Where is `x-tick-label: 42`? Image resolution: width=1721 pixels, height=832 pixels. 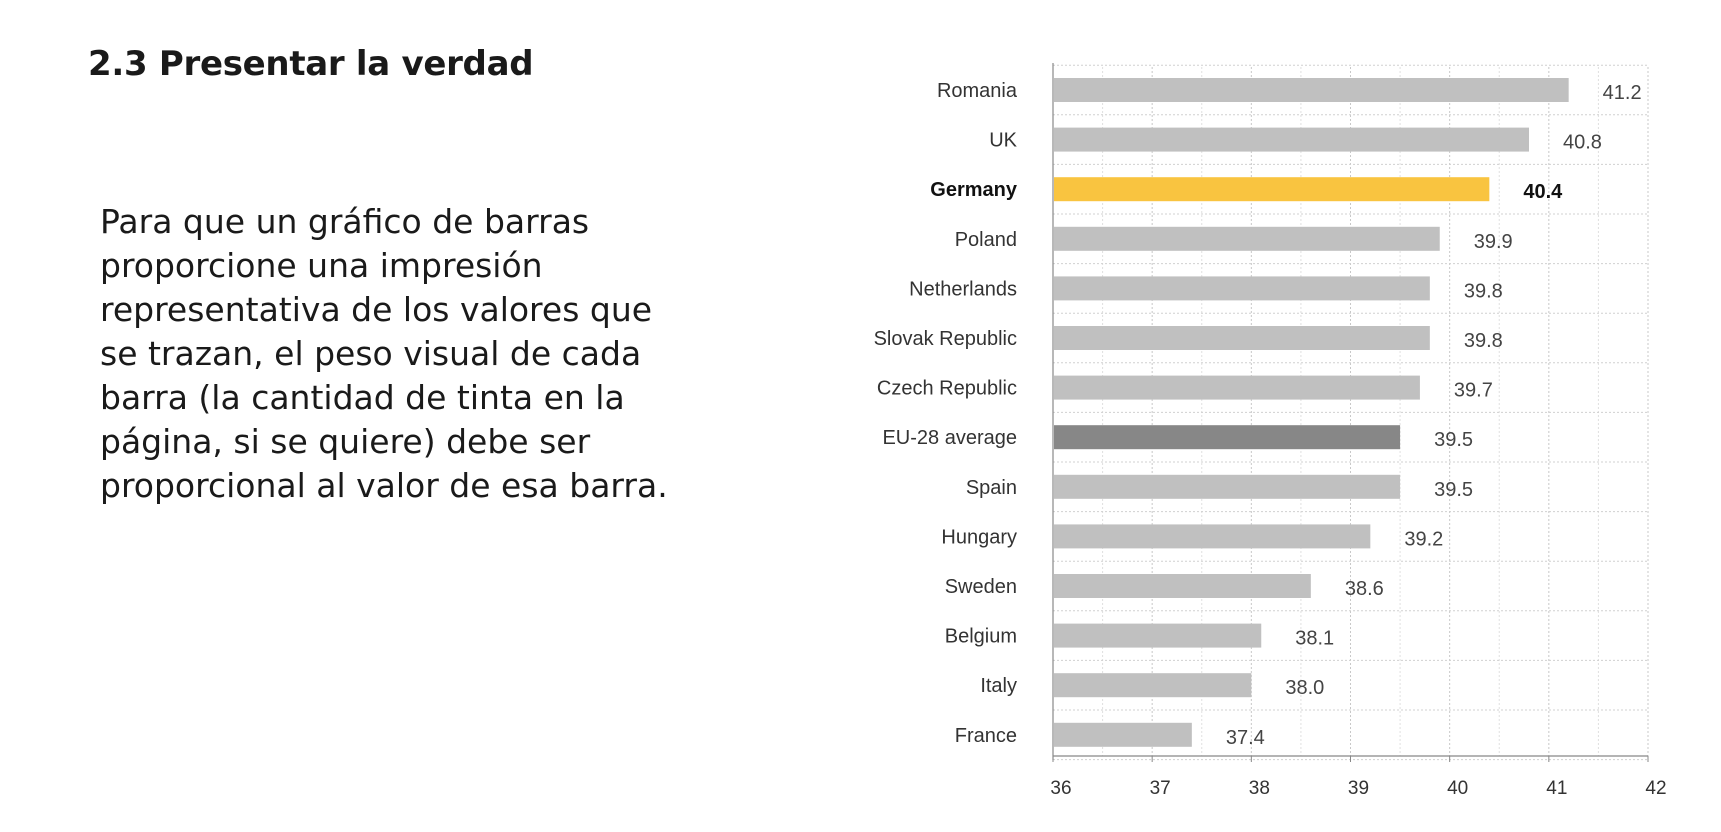
x-tick-label: 42 is located at coordinates (1655, 788).